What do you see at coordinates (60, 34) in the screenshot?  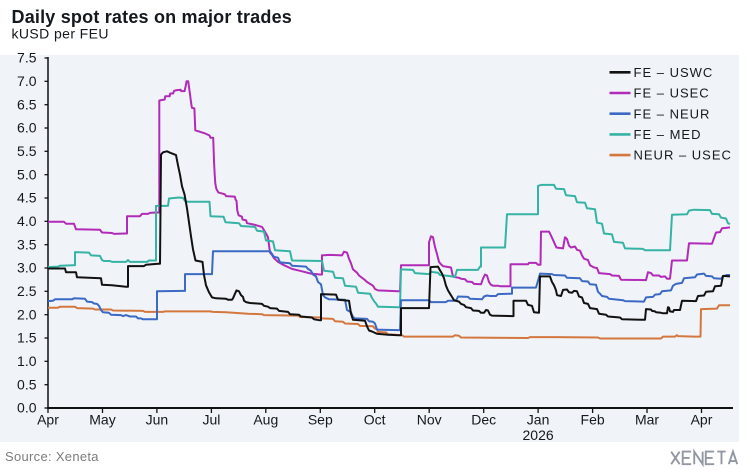 I see `svg-text: kUSD per FEU` at bounding box center [60, 34].